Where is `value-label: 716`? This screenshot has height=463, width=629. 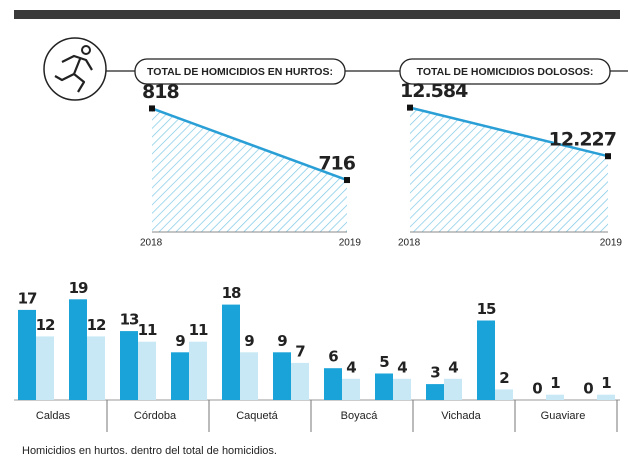
value-label: 716 is located at coordinates (336, 164).